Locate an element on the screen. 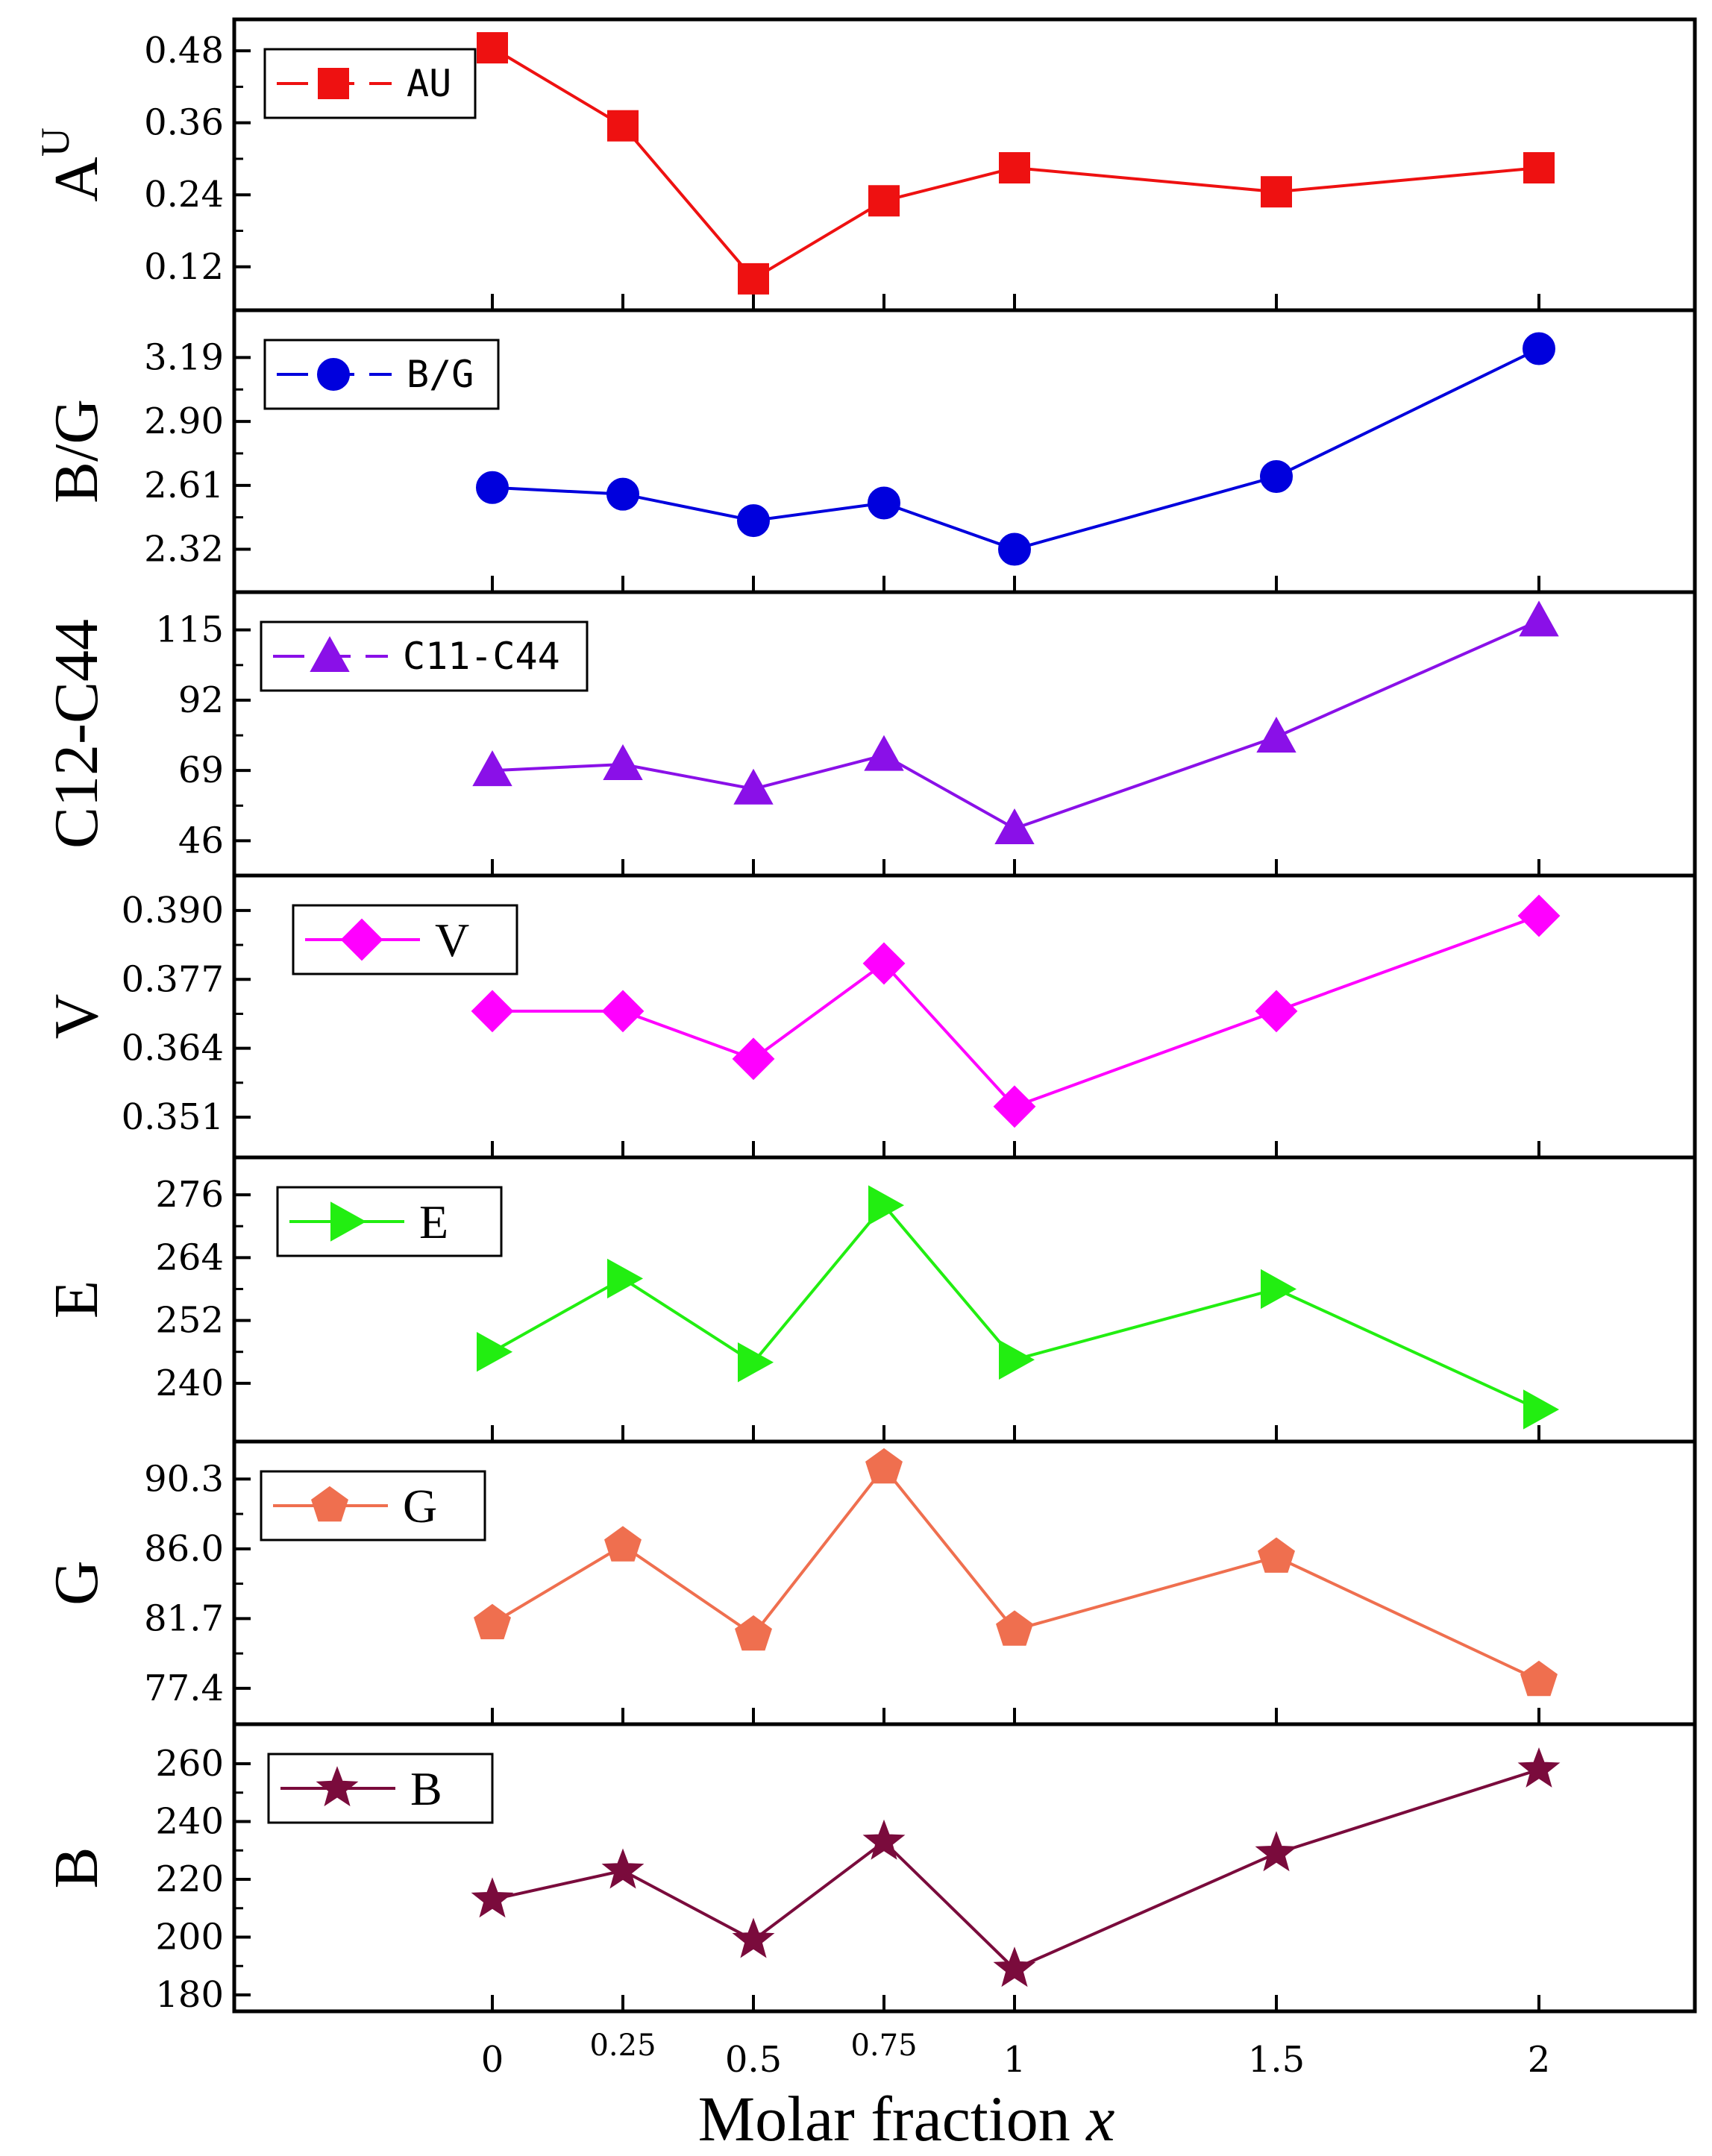  y-axis-title-main: V is located at coordinates (76, 1017).